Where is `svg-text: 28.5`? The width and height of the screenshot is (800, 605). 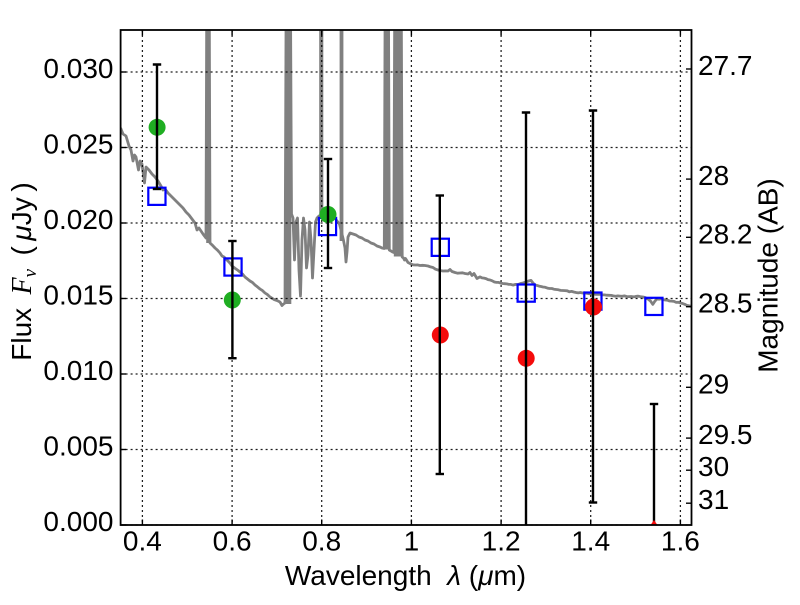
svg-text: 28.5 is located at coordinates (725, 303).